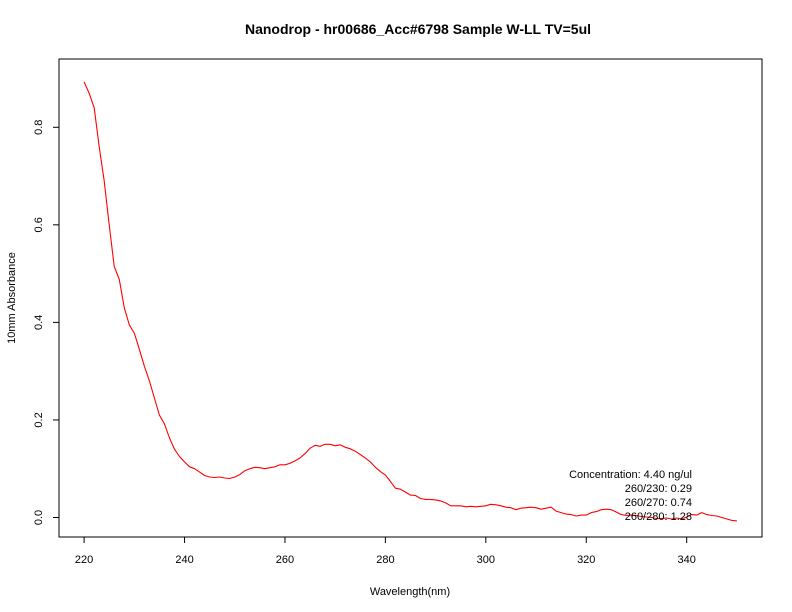  I want to click on ratio-260-280-text: 260/280: 1.28, so click(658, 517).